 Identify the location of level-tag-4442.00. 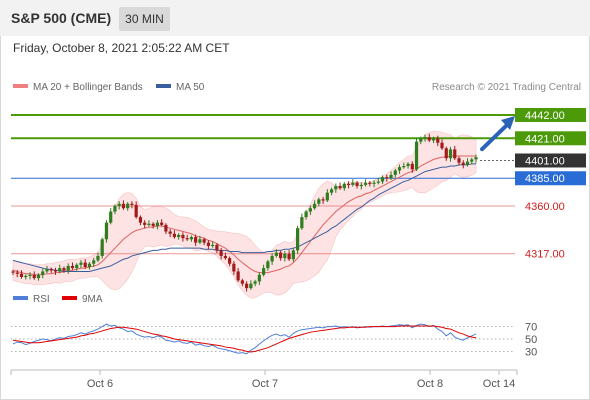
(550, 114).